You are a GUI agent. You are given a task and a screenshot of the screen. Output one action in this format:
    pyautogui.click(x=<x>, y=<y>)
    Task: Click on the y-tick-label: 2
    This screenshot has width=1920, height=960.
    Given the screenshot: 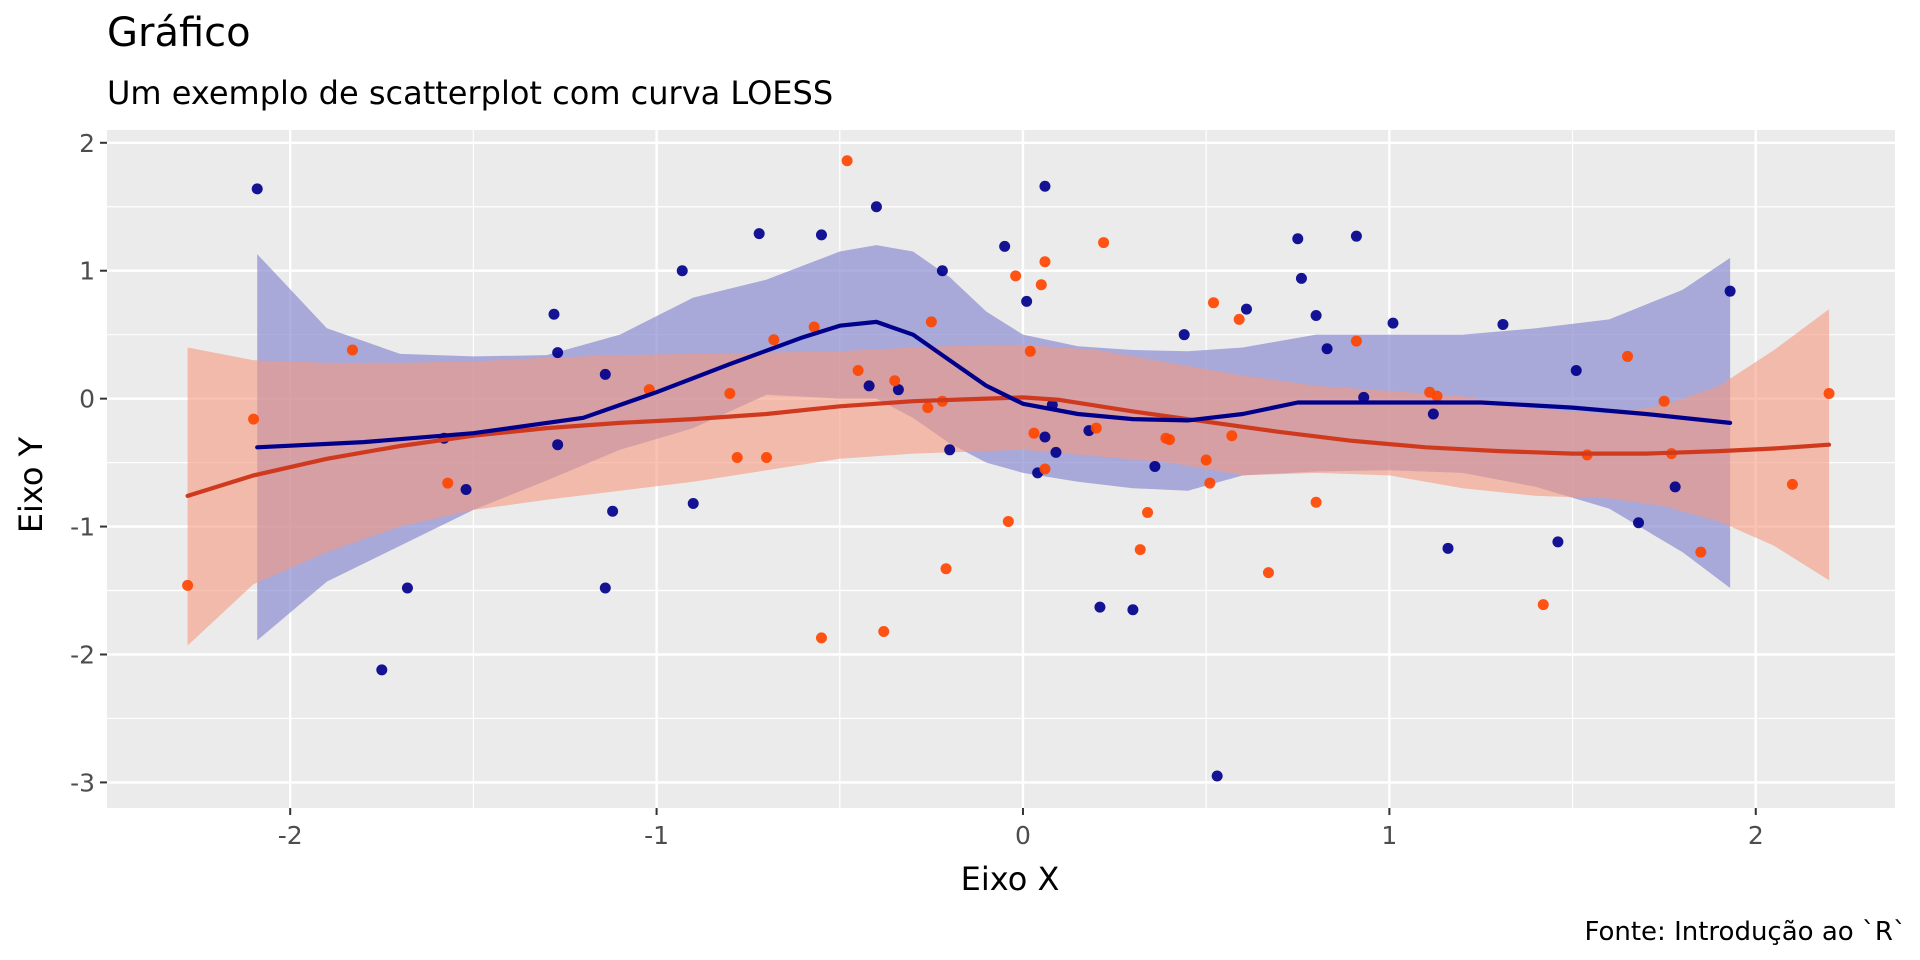 What is the action you would take?
    pyautogui.click(x=87, y=143)
    